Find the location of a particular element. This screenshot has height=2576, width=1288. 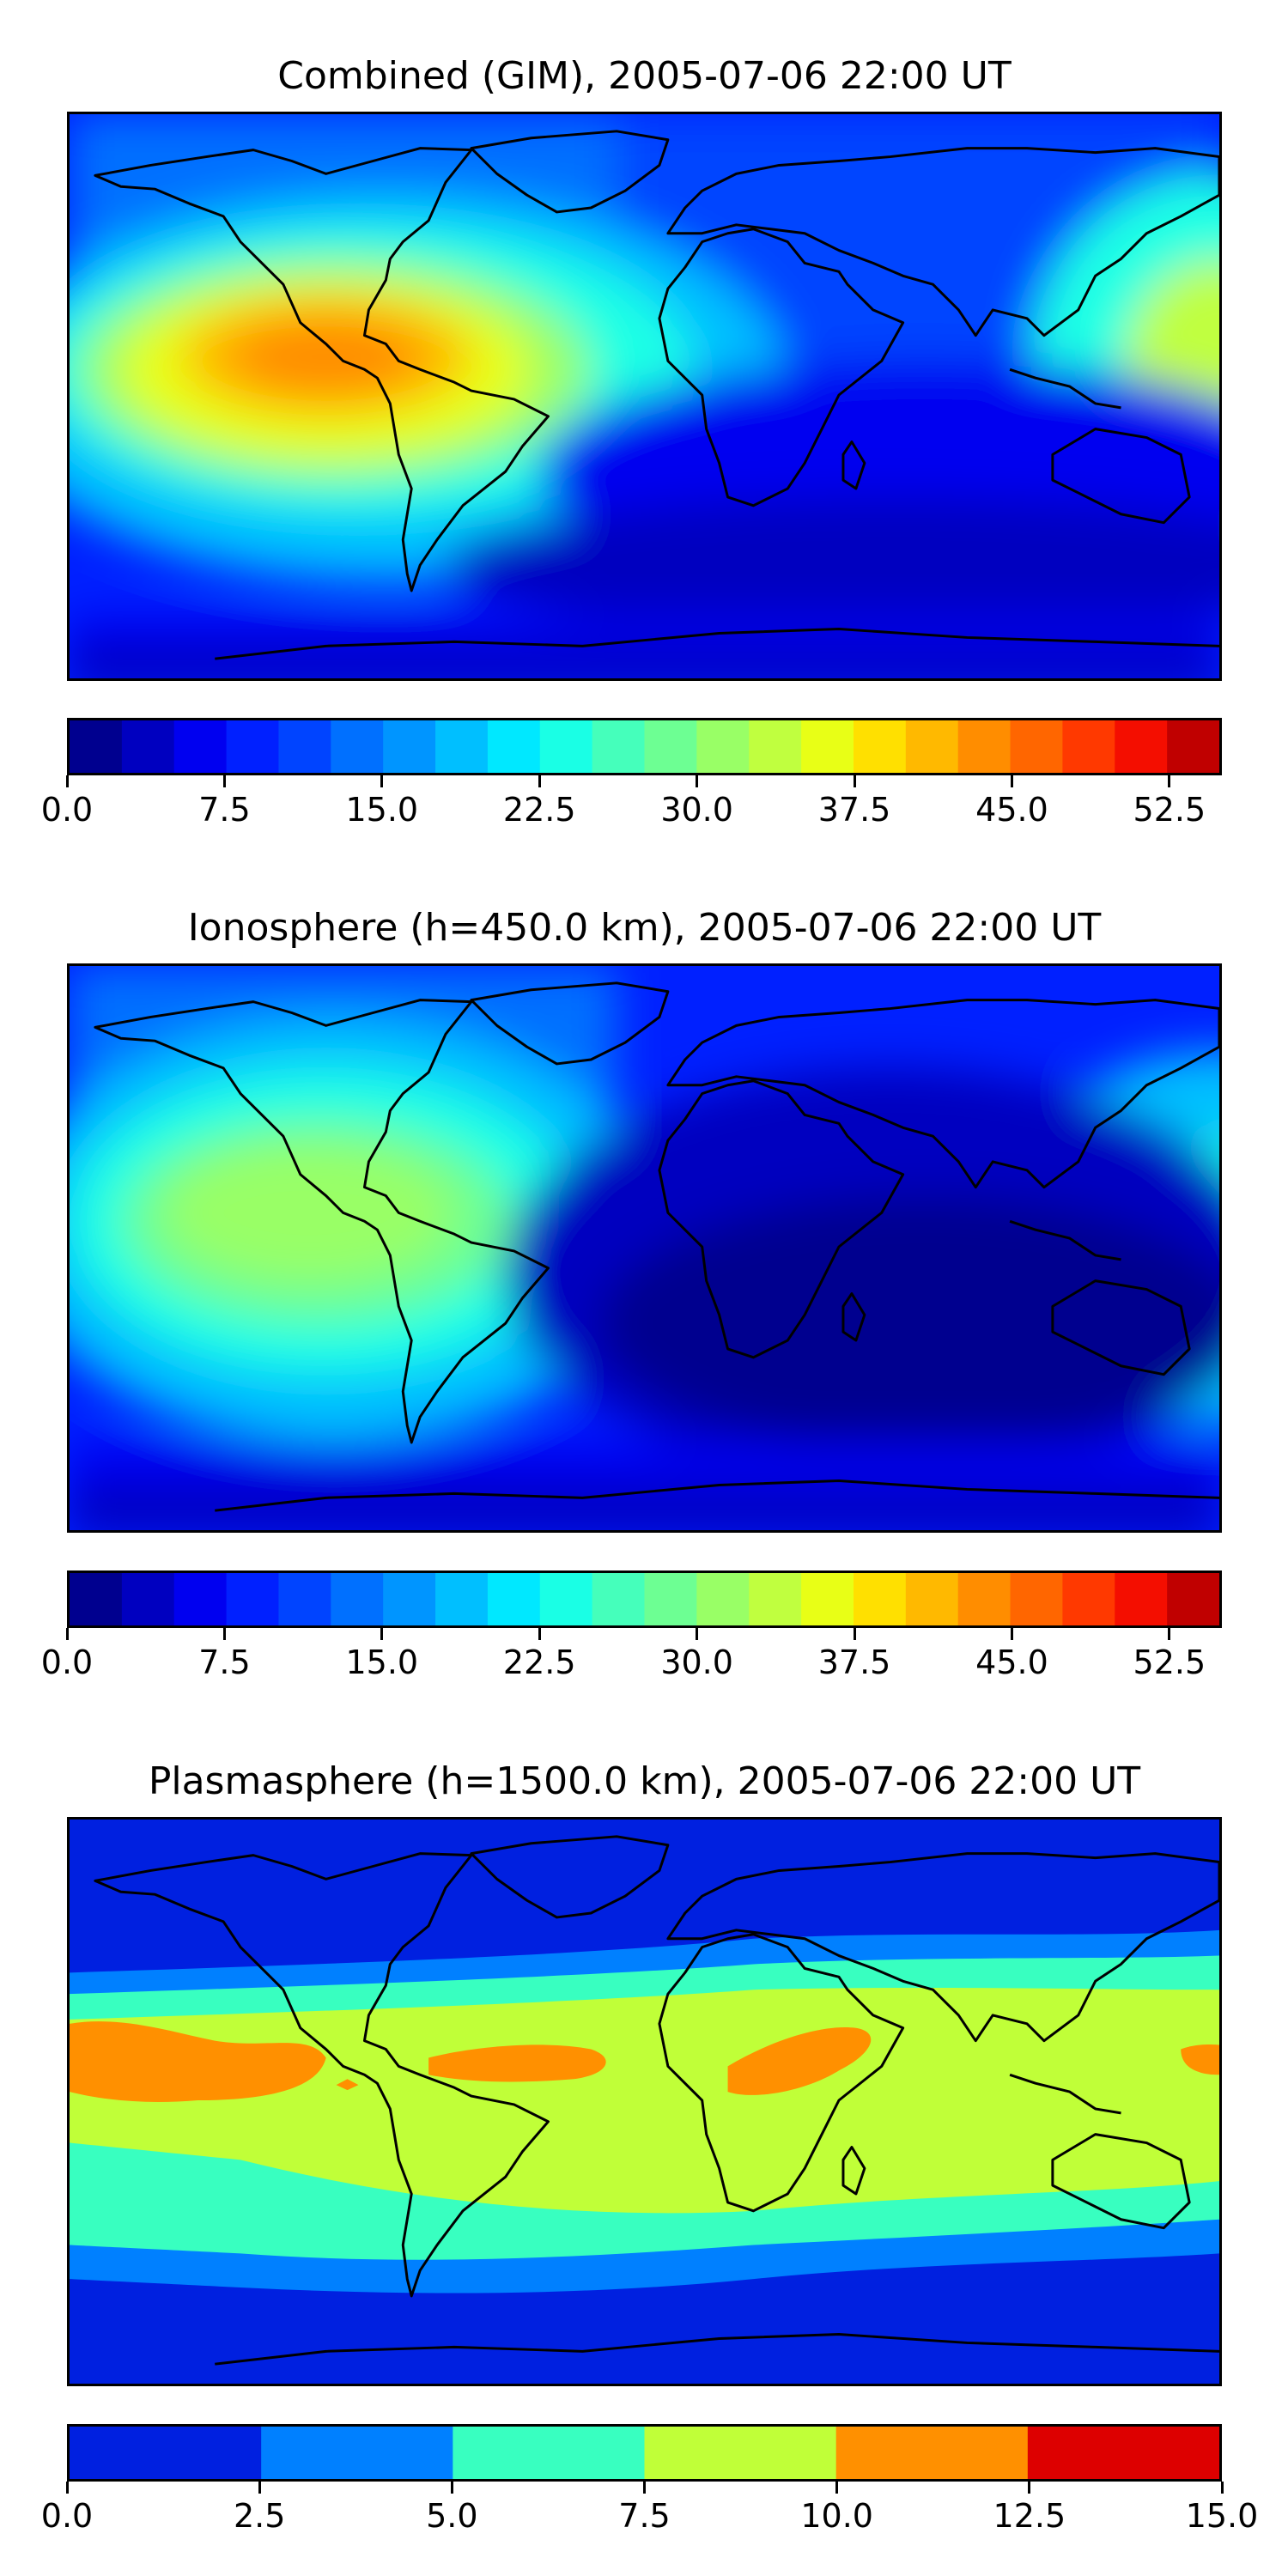

colorbar-tick: 12.5 is located at coordinates (1030, 2508).